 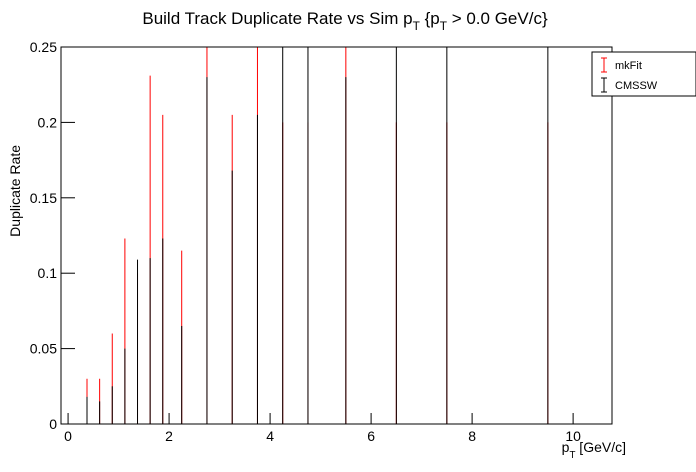 I want to click on y-tick-label: 0.05, so click(x=43, y=349).